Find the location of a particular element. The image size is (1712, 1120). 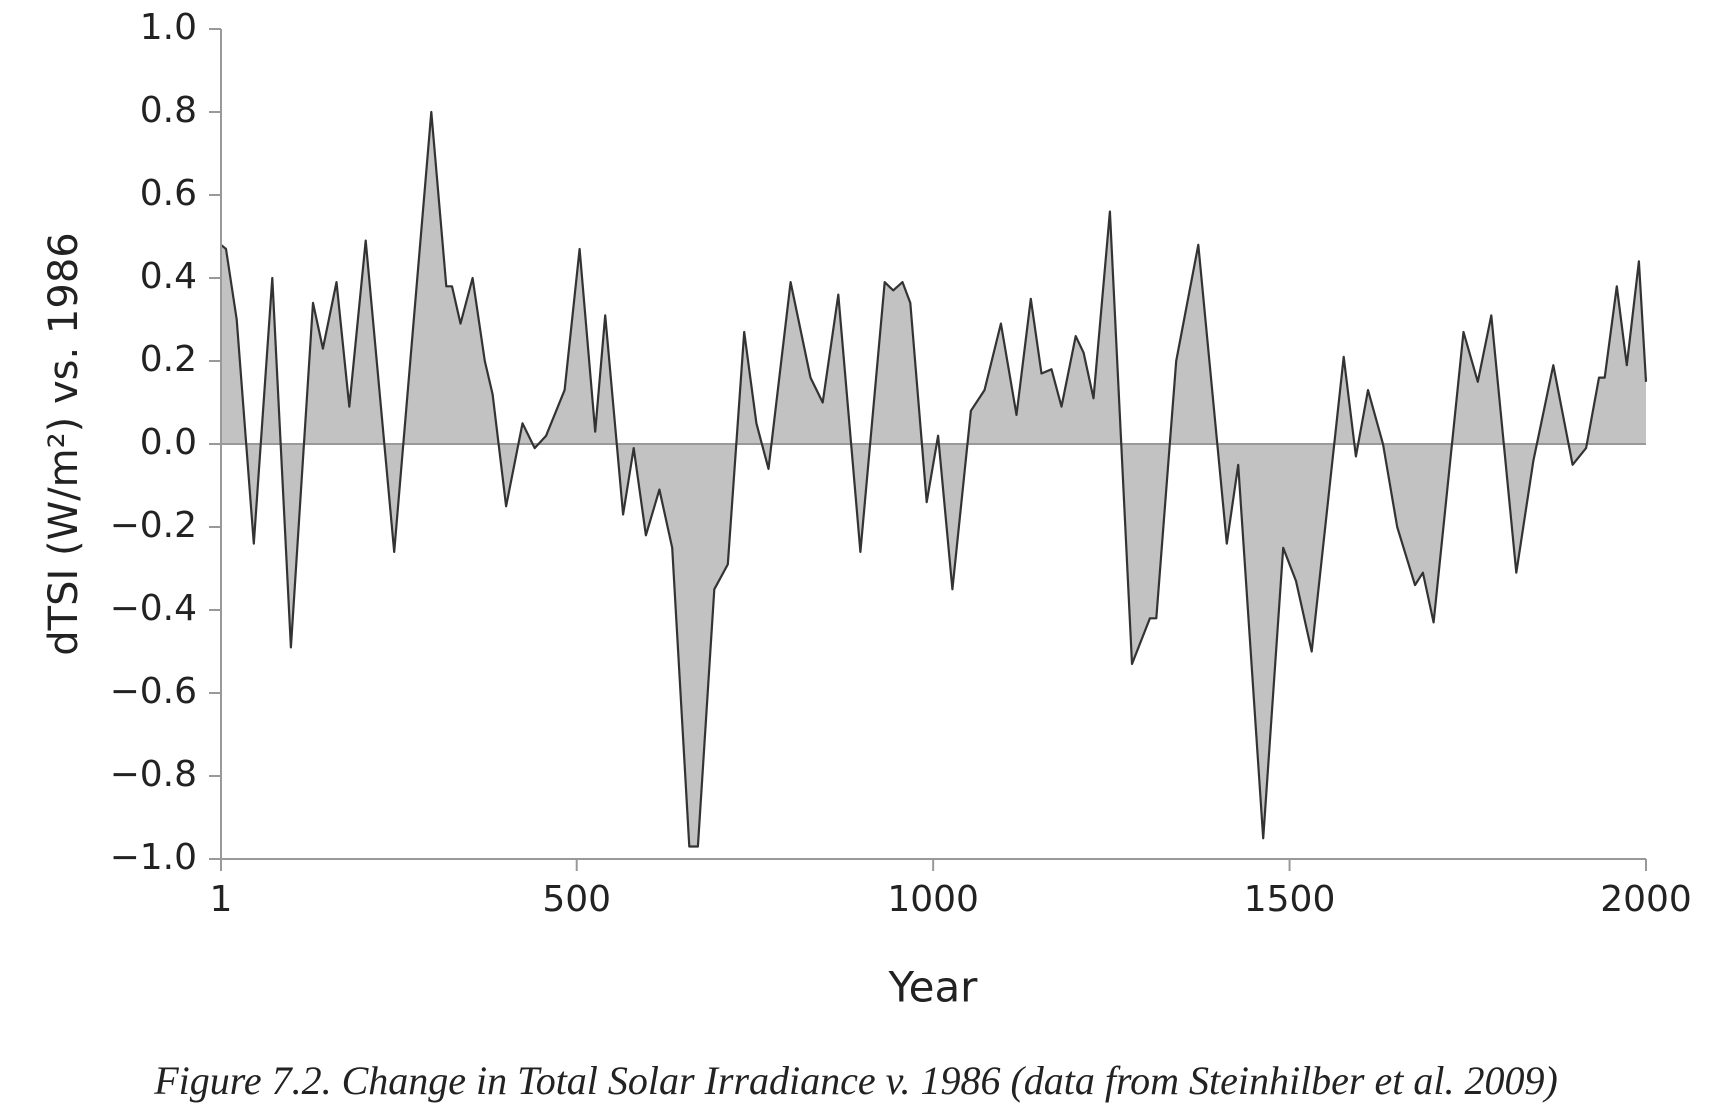

x-tick-label: 1500 is located at coordinates (1290, 899).